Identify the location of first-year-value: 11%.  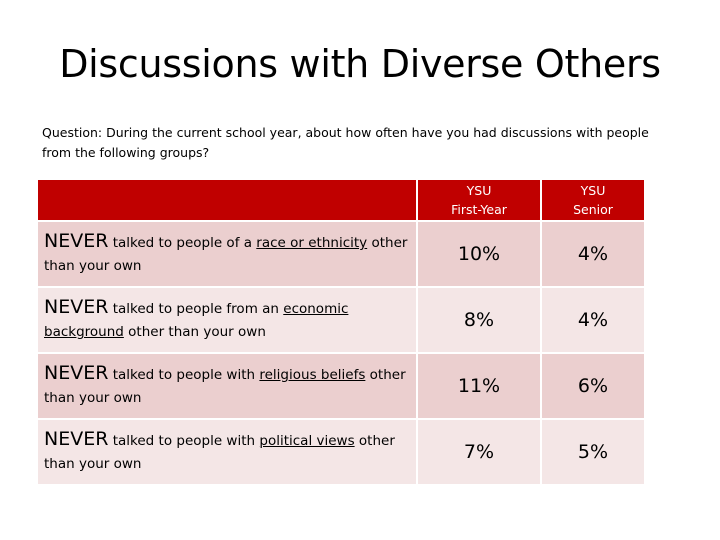
(479, 386).